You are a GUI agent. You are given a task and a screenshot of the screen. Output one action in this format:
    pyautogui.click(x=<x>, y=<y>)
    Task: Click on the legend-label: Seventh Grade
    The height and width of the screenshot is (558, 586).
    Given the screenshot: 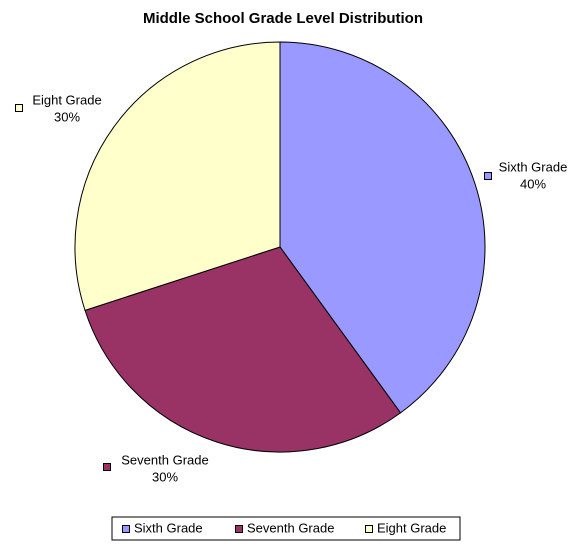 What is the action you would take?
    pyautogui.click(x=290, y=527)
    